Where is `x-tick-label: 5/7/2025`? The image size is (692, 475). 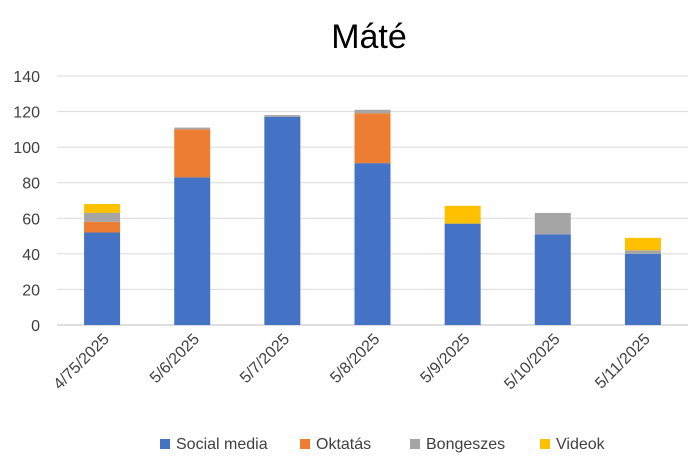
x-tick-label: 5/7/2025 is located at coordinates (265, 359).